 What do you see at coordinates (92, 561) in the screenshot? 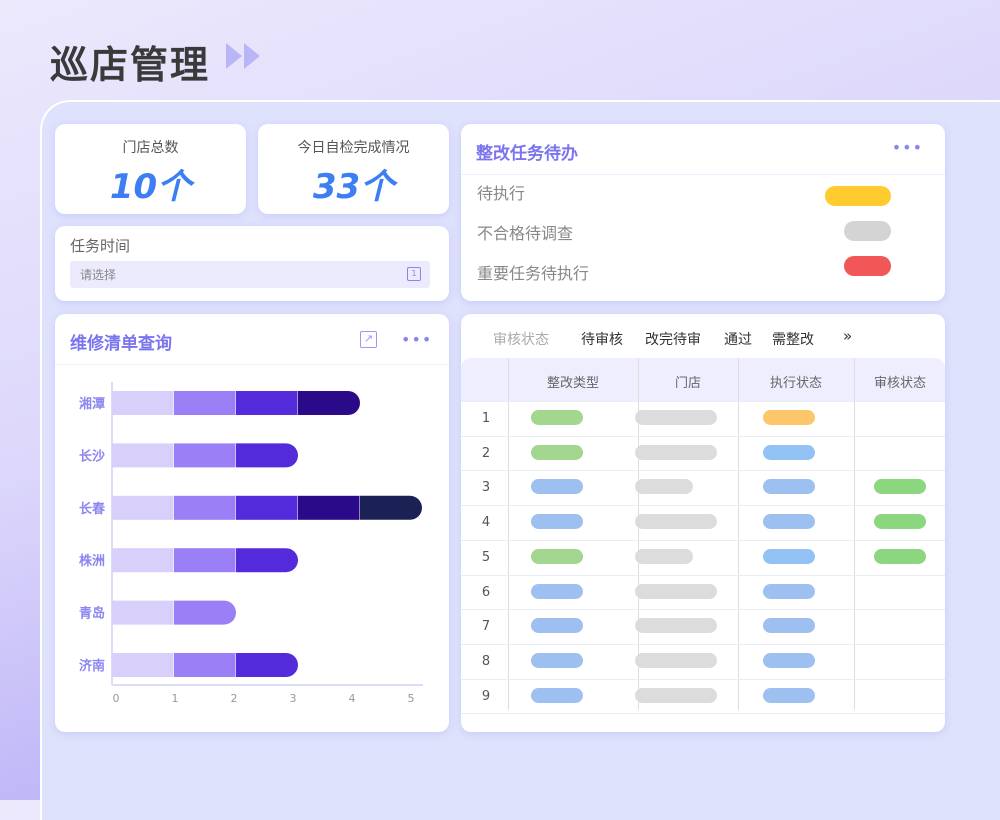
I see `category-label: 株洲` at bounding box center [92, 561].